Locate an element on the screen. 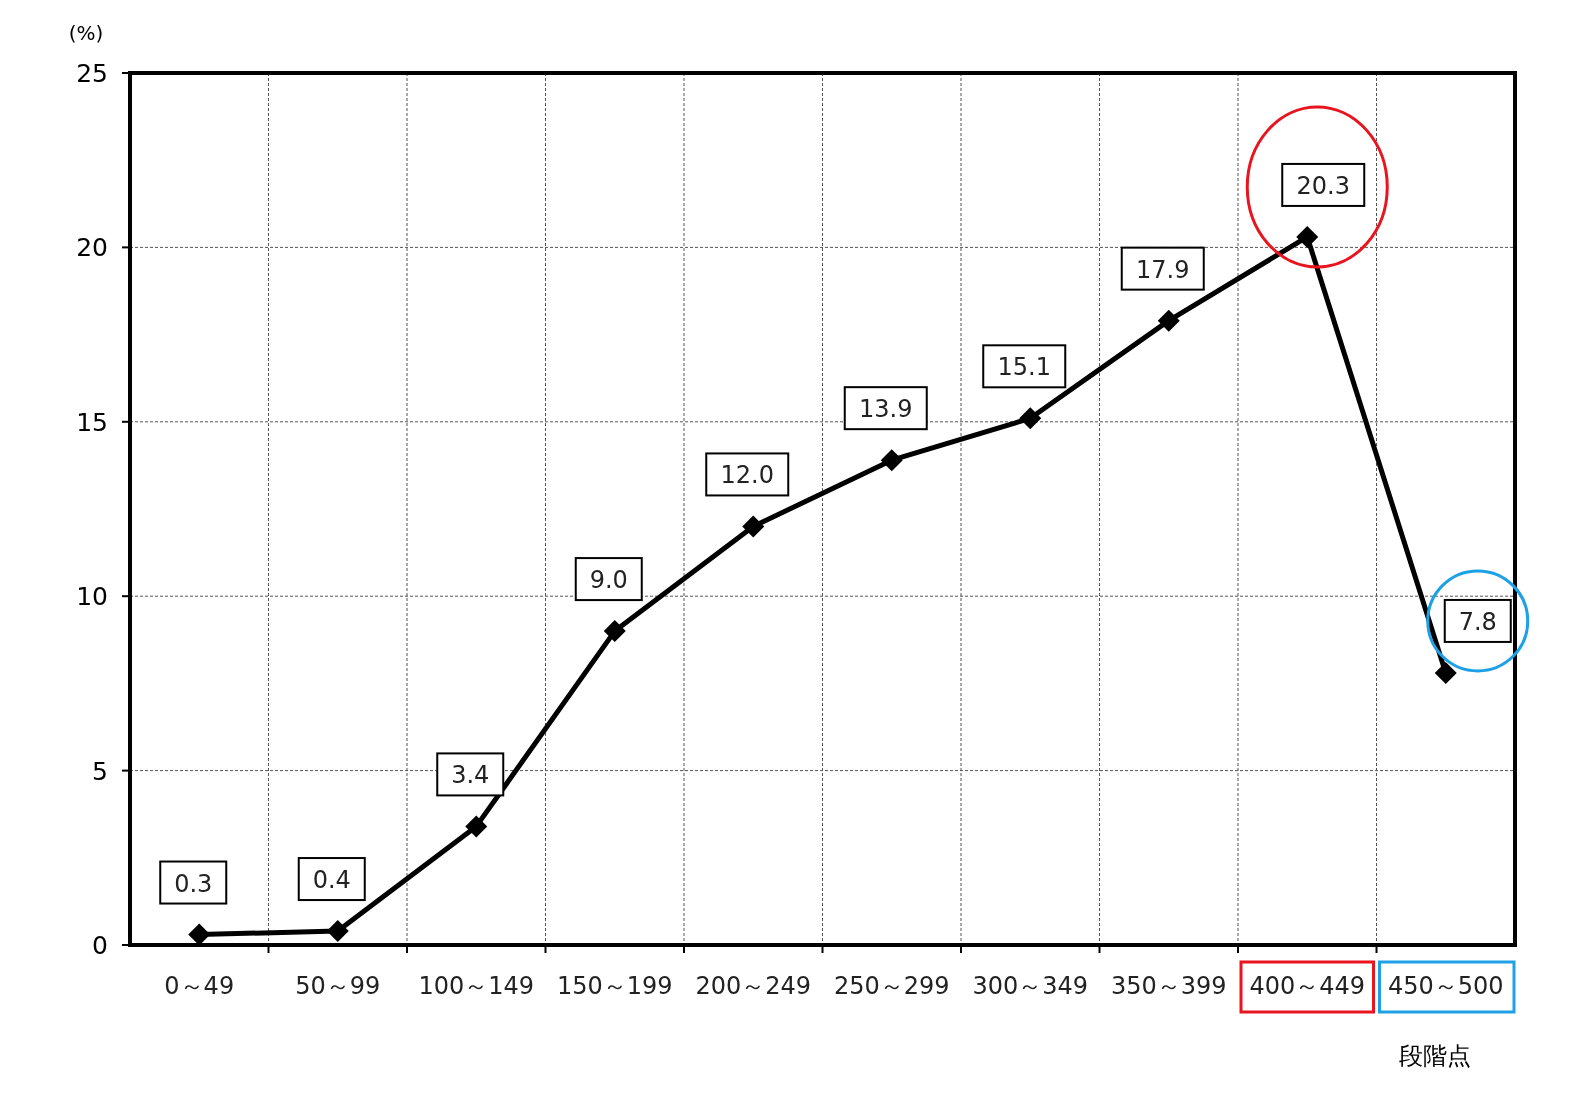 Image resolution: width=1571 pixels, height=1105 pixels. data-label: 3.4 is located at coordinates (470, 775).